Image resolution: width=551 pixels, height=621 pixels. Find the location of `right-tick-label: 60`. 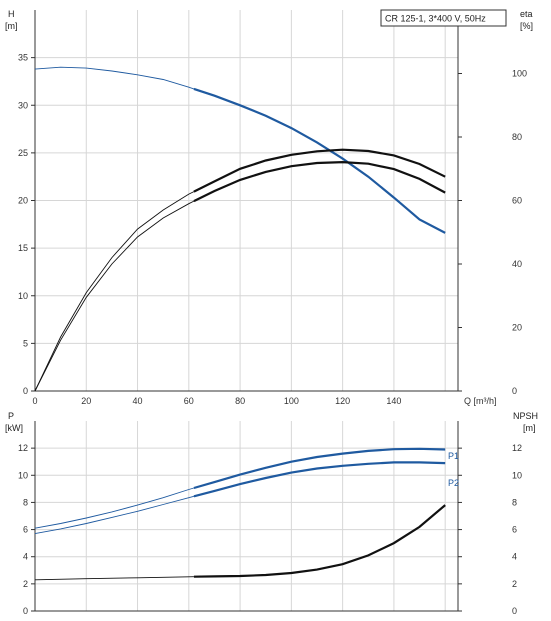

right-tick-label: 60 is located at coordinates (517, 201).